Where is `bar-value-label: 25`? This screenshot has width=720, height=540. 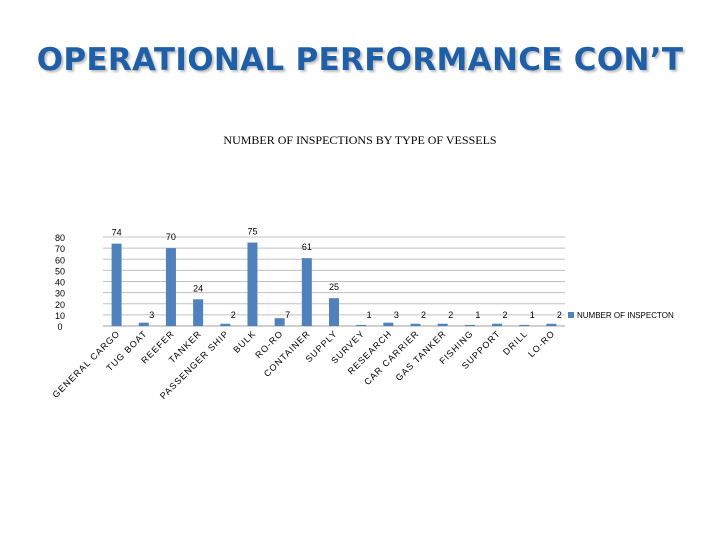
bar-value-label: 25 is located at coordinates (334, 287).